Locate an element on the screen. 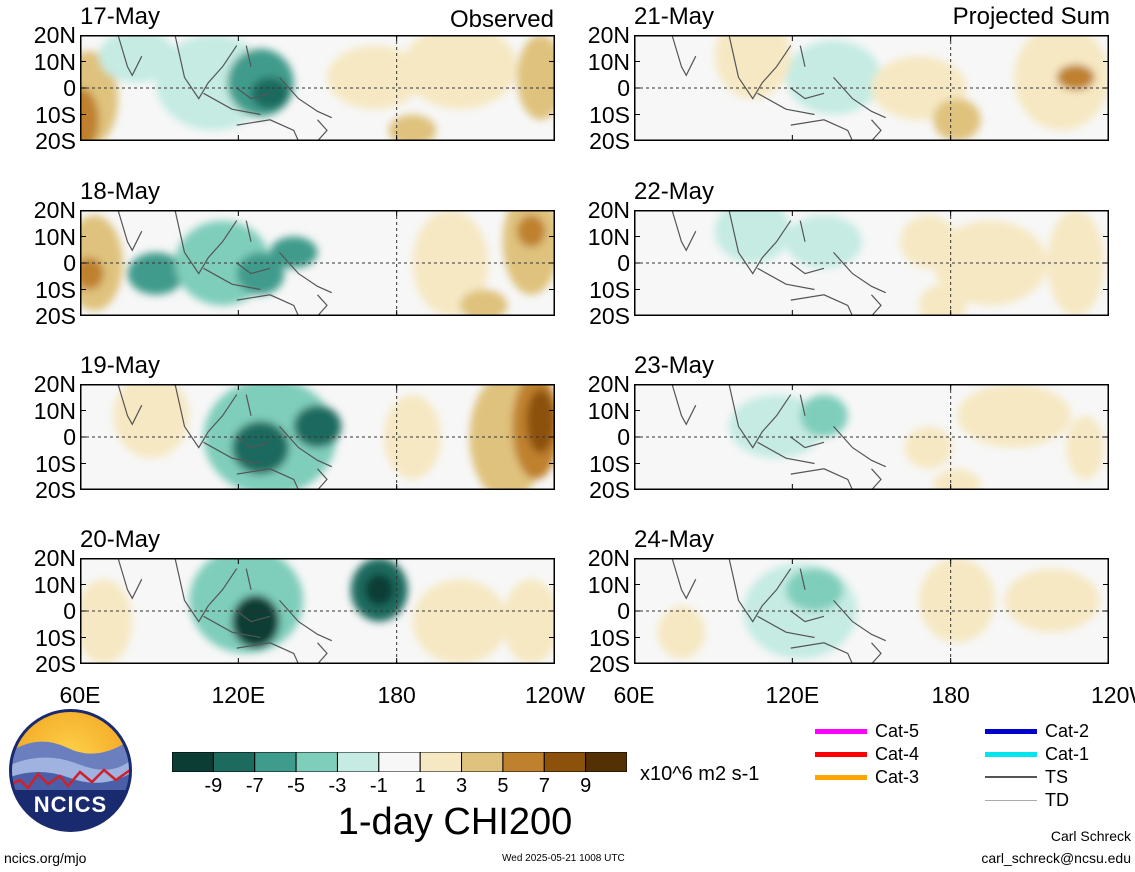 This screenshot has height=872, width=1135. panel-date-left-1: 17-May is located at coordinates (120, 16).